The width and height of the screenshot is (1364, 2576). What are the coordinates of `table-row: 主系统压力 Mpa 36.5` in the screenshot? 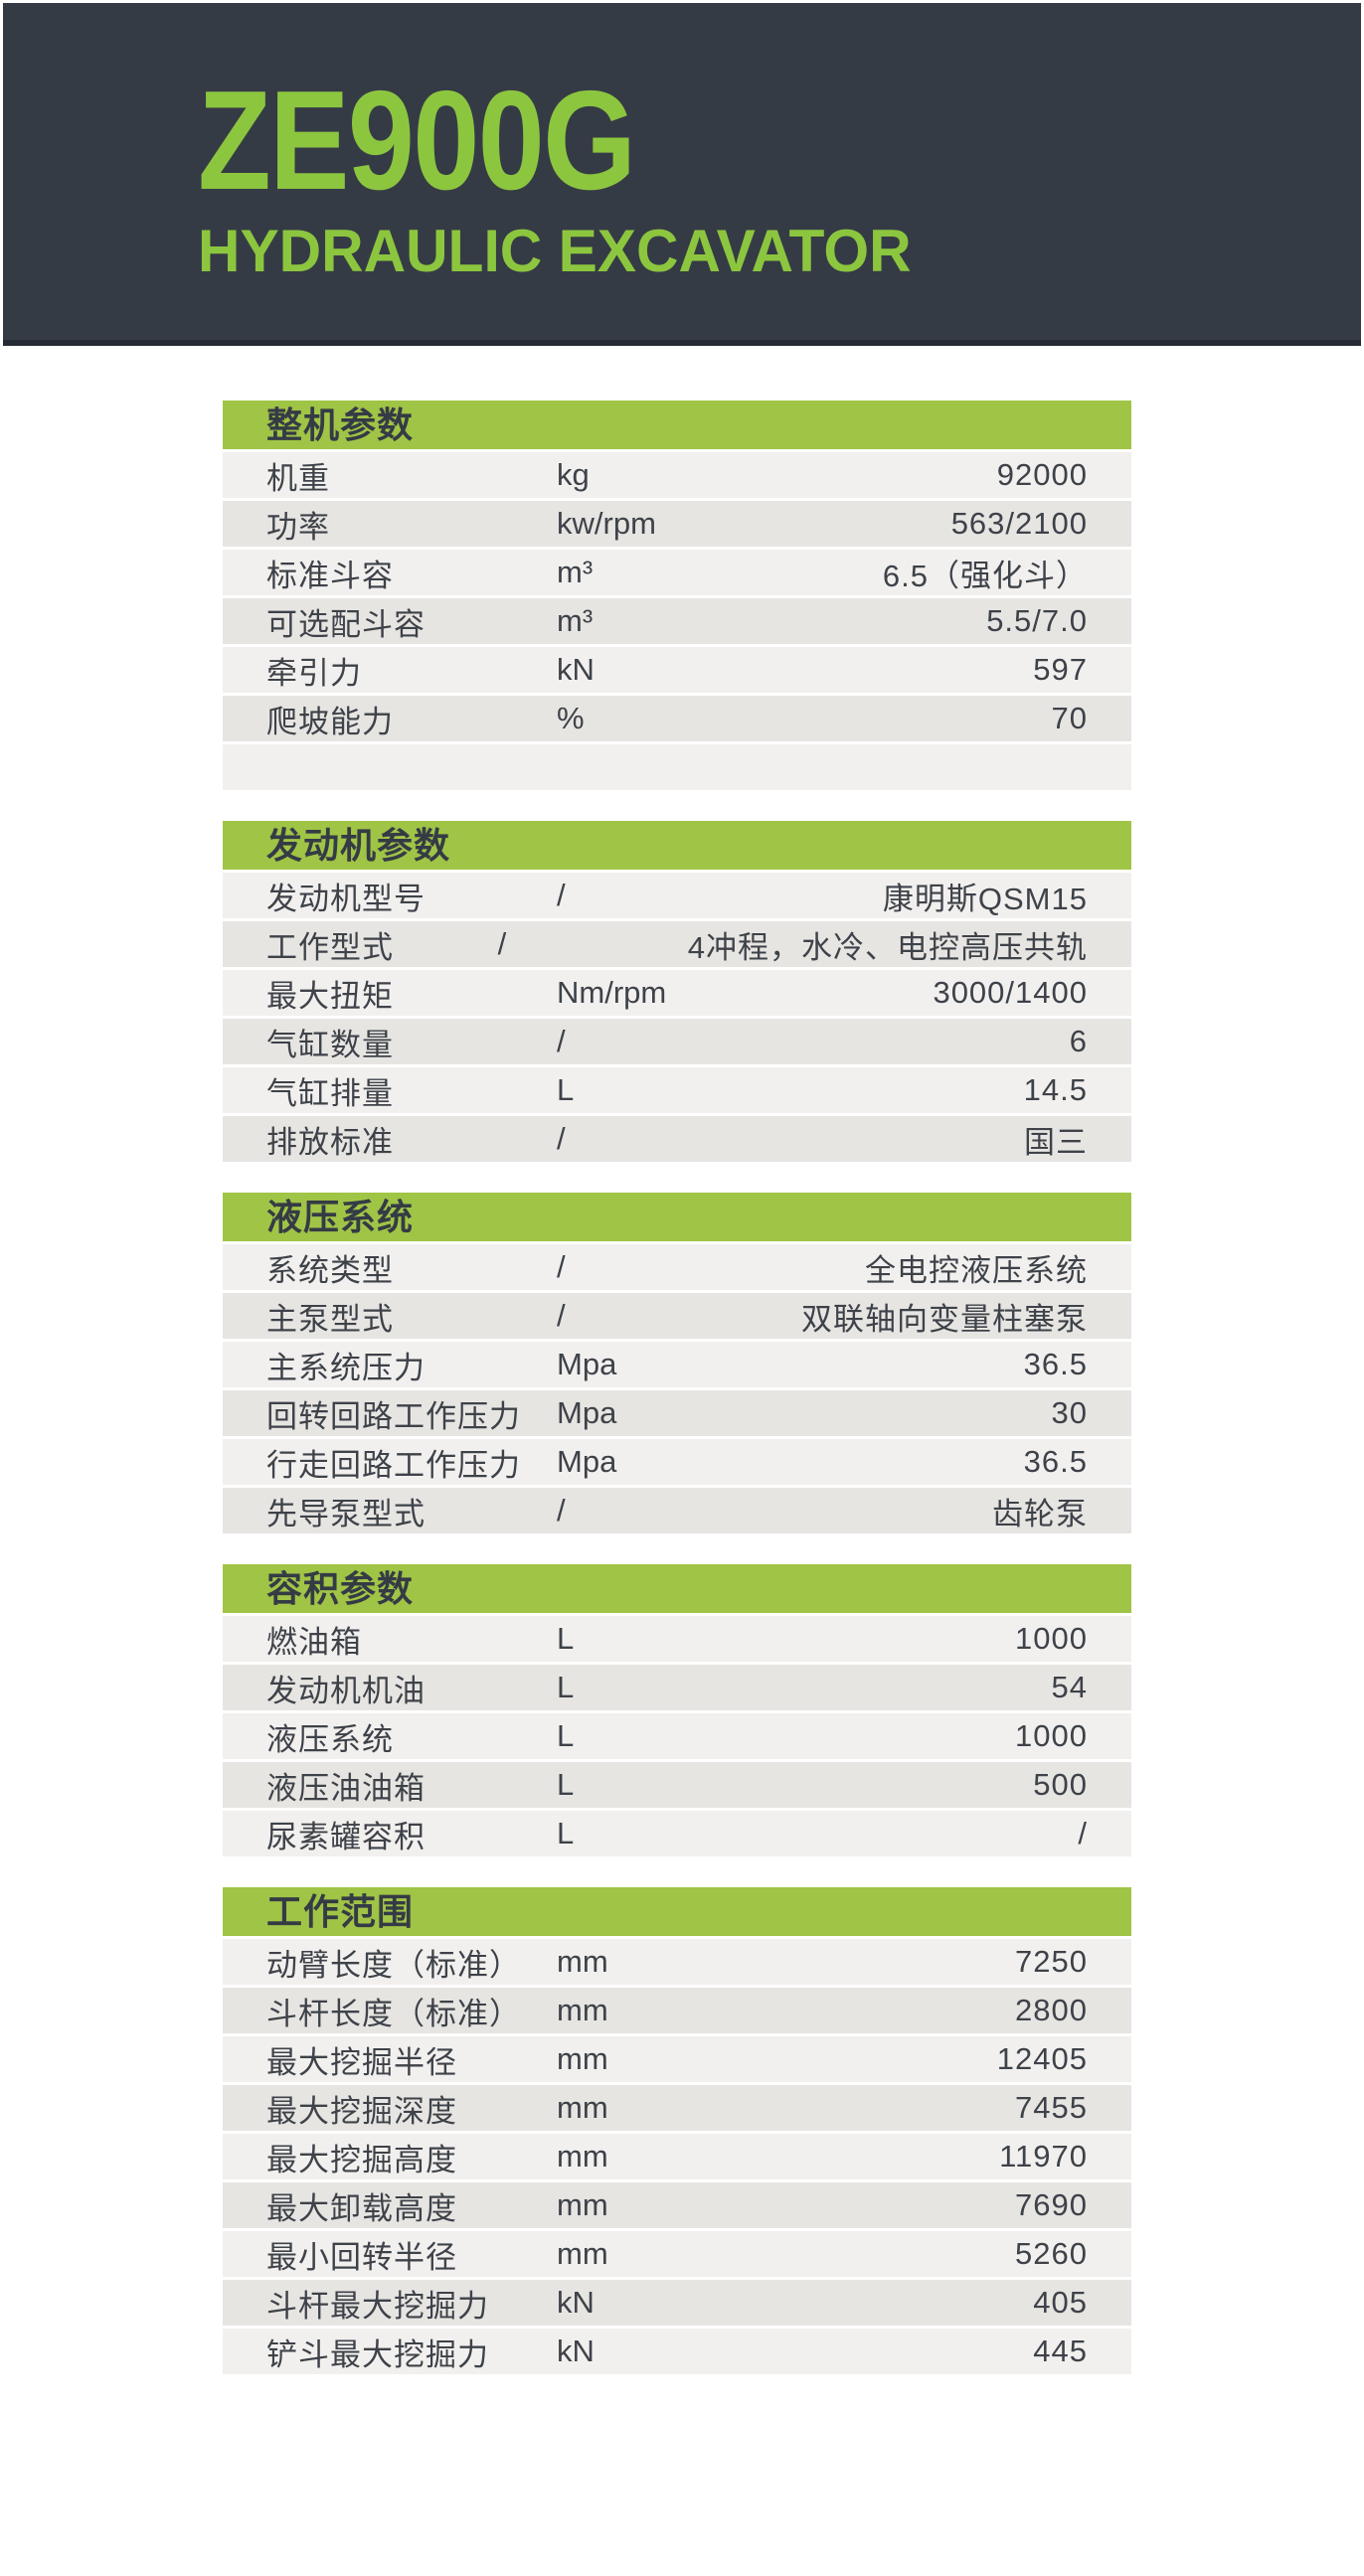 It's located at (677, 1364).